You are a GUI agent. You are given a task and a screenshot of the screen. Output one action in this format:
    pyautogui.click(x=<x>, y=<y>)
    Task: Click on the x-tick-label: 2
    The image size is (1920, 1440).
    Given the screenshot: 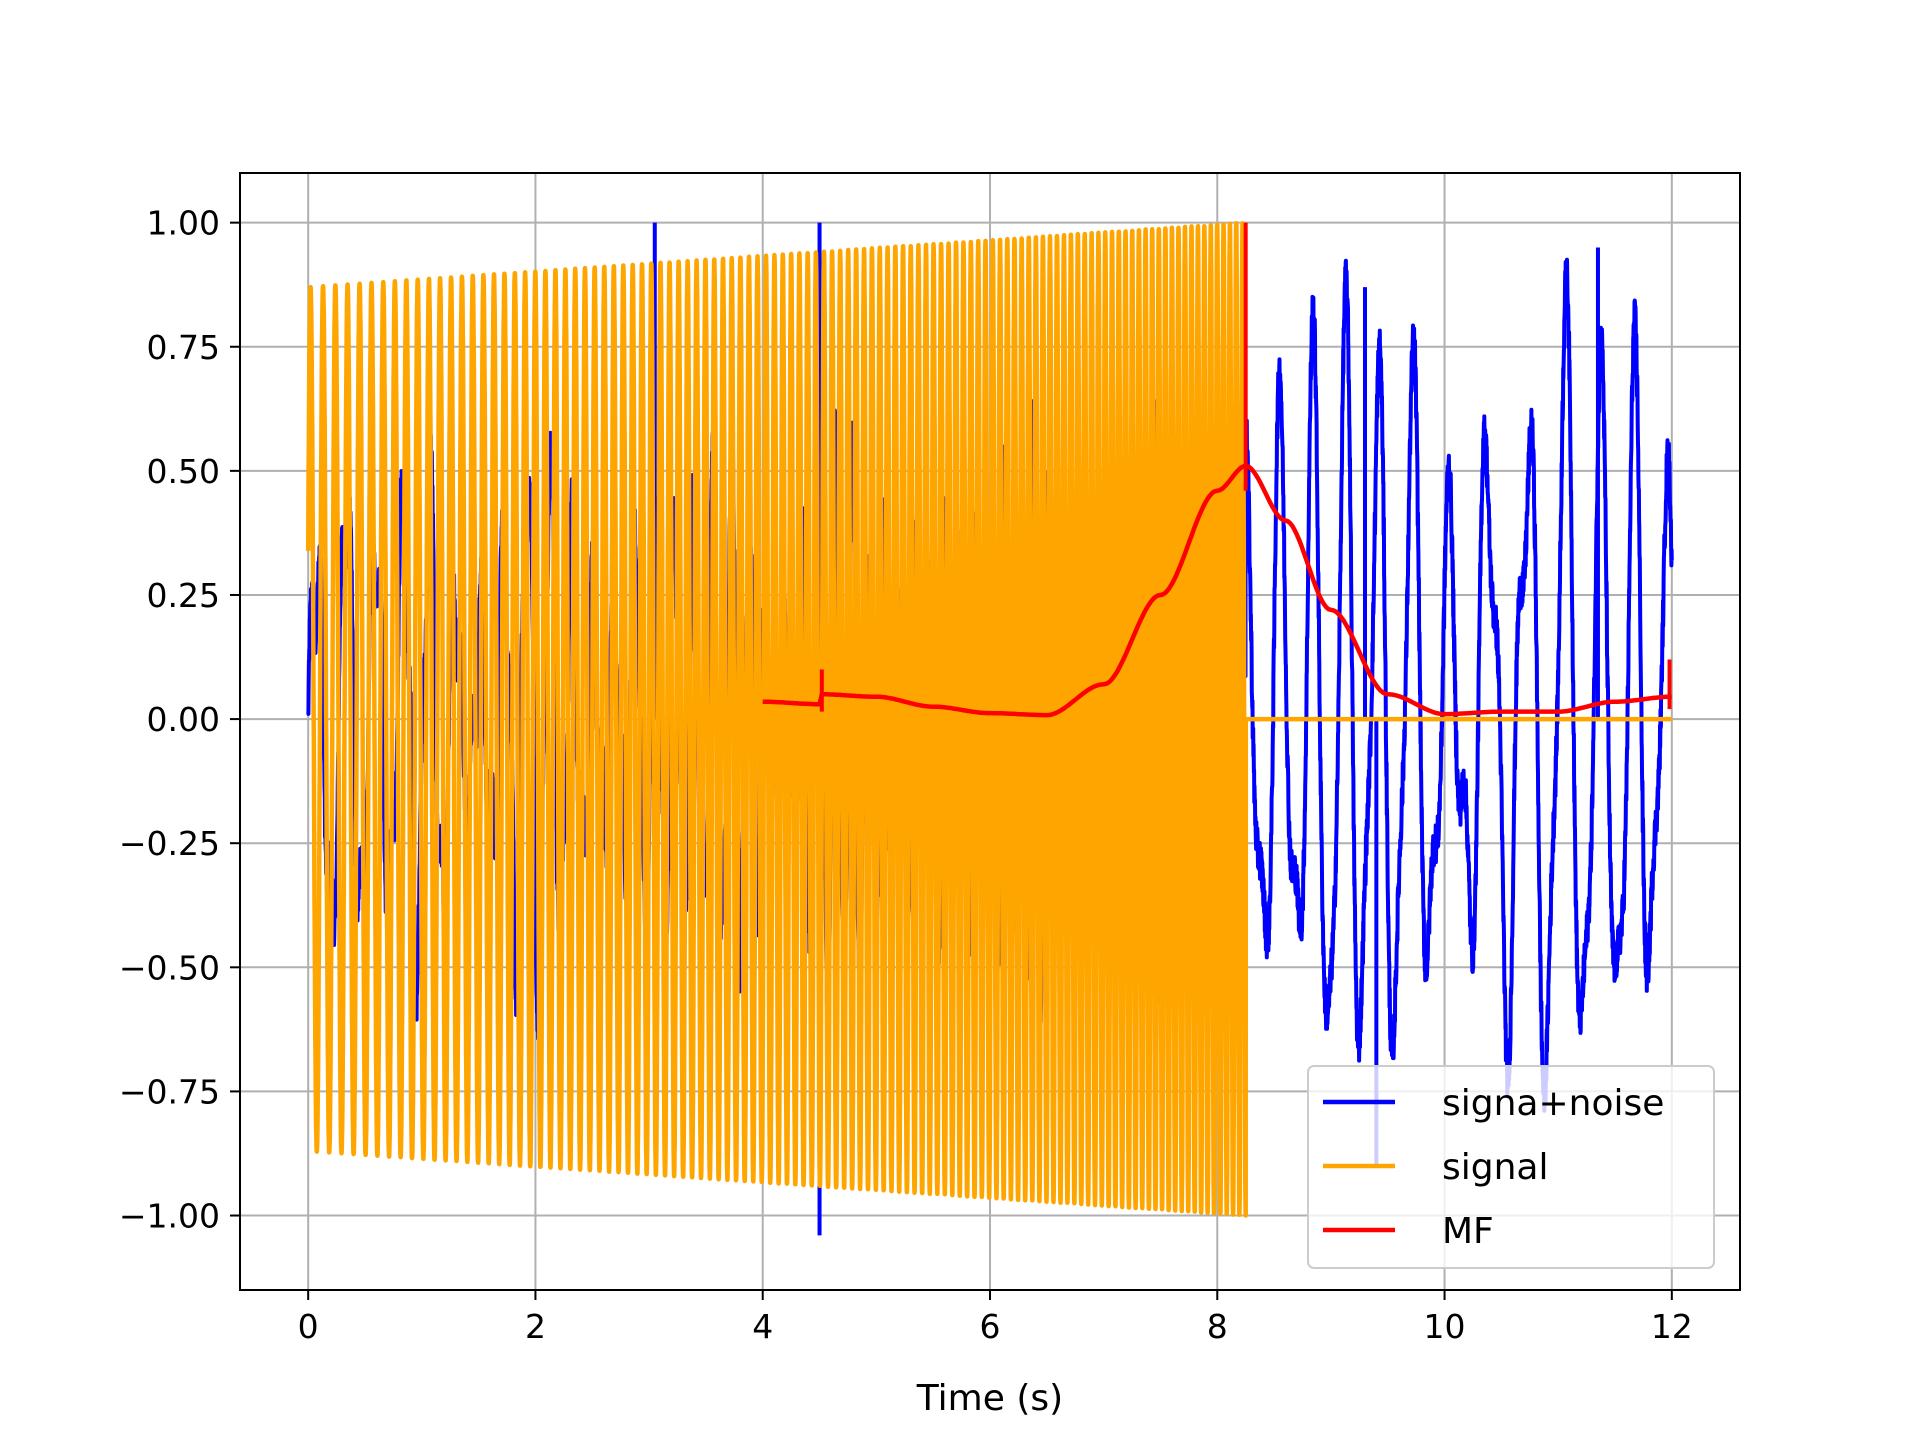 What is the action you would take?
    pyautogui.click(x=535, y=1326)
    